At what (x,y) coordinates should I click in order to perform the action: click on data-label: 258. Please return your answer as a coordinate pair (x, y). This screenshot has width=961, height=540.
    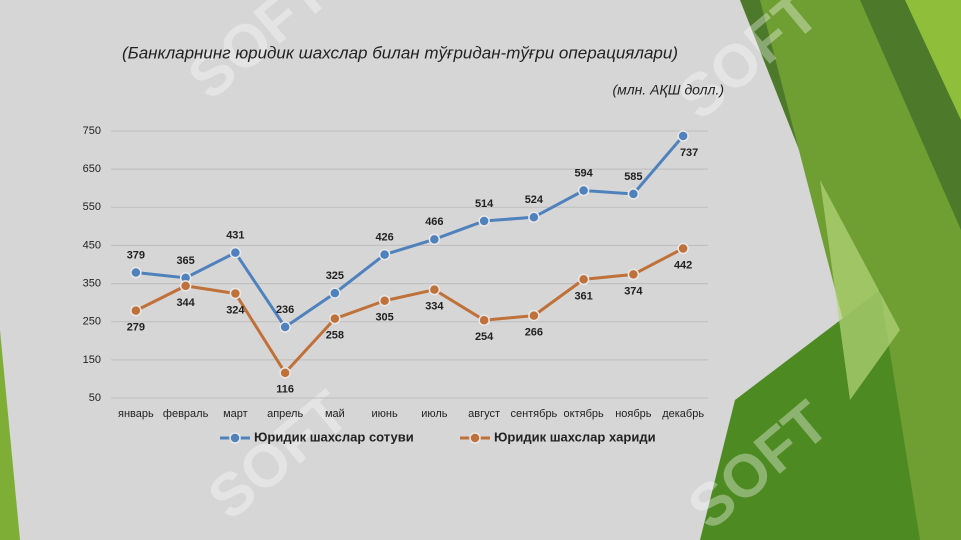
    Looking at the image, I should click on (335, 336).